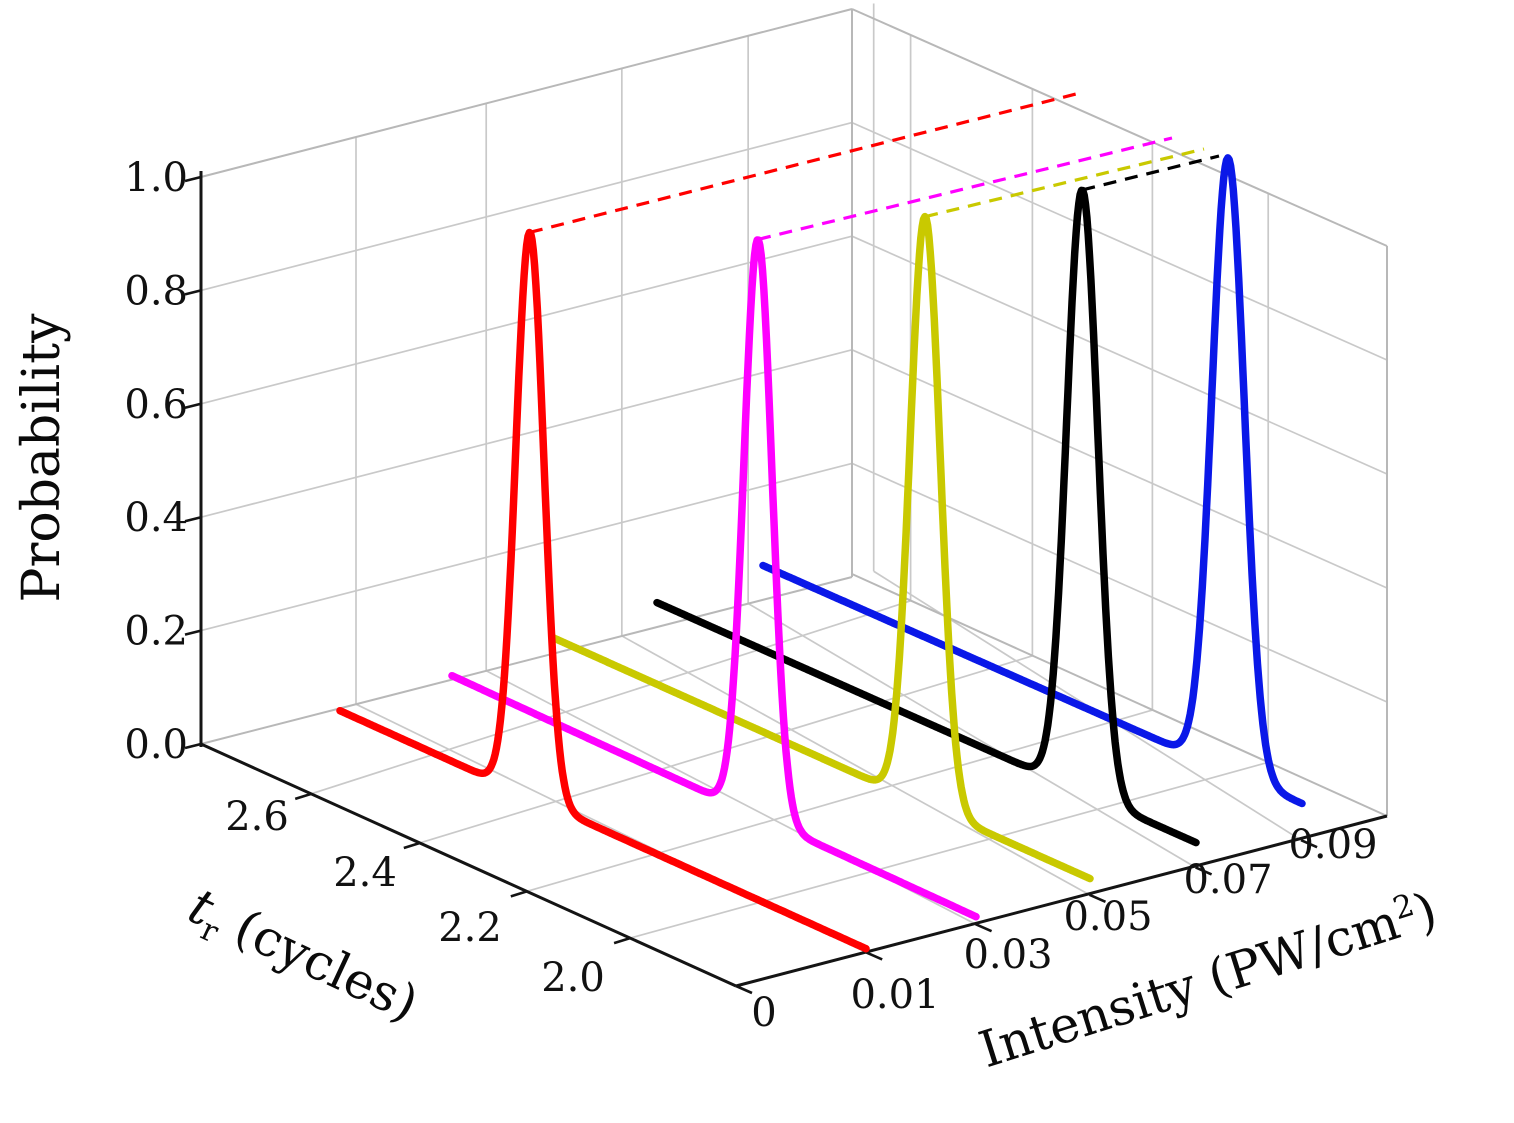 This screenshot has height=1123, width=1514. I want to click on tr-axis-tick-label: 2.2, so click(470, 928).